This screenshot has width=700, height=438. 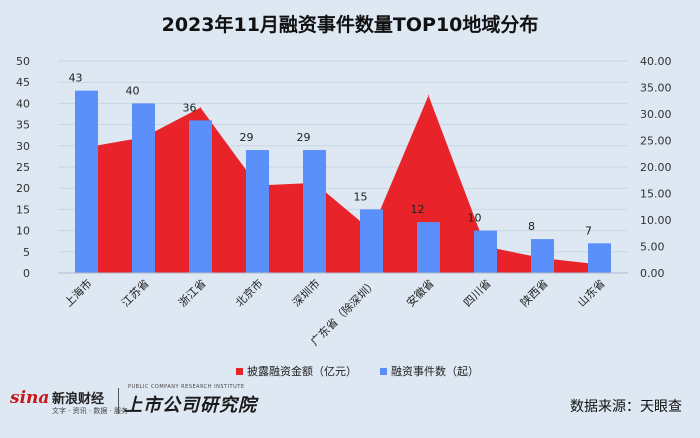 I want to click on bar-data-label: 7, so click(x=588, y=230).